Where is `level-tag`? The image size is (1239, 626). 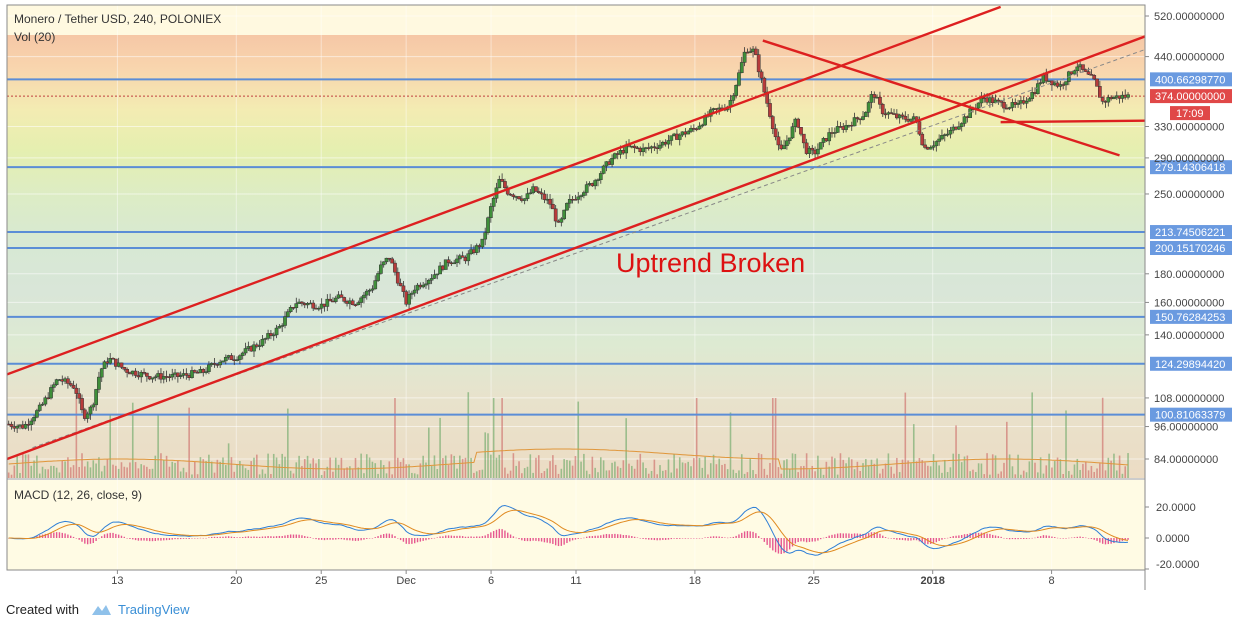
level-tag is located at coordinates (1191, 167).